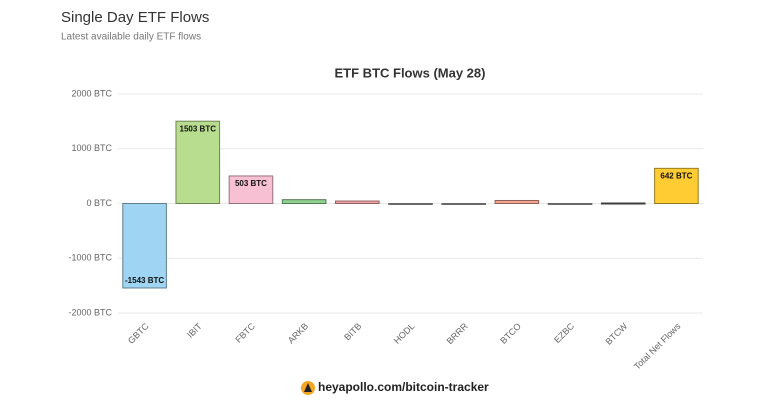 The image size is (768, 403). Describe the element at coordinates (676, 175) in the screenshot. I see `value-label: 642 BTC` at that location.